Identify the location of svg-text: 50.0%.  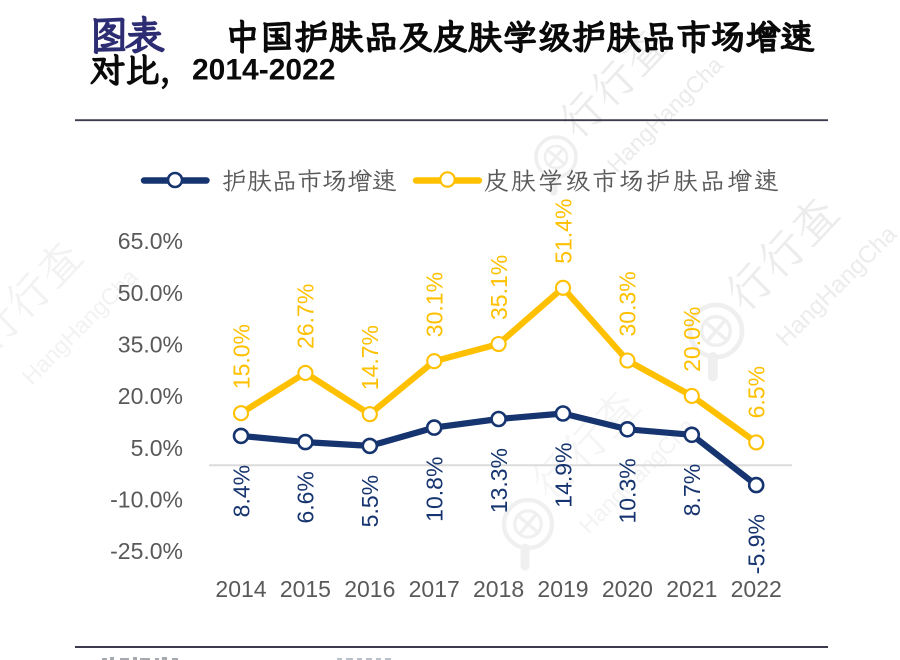
(150, 293).